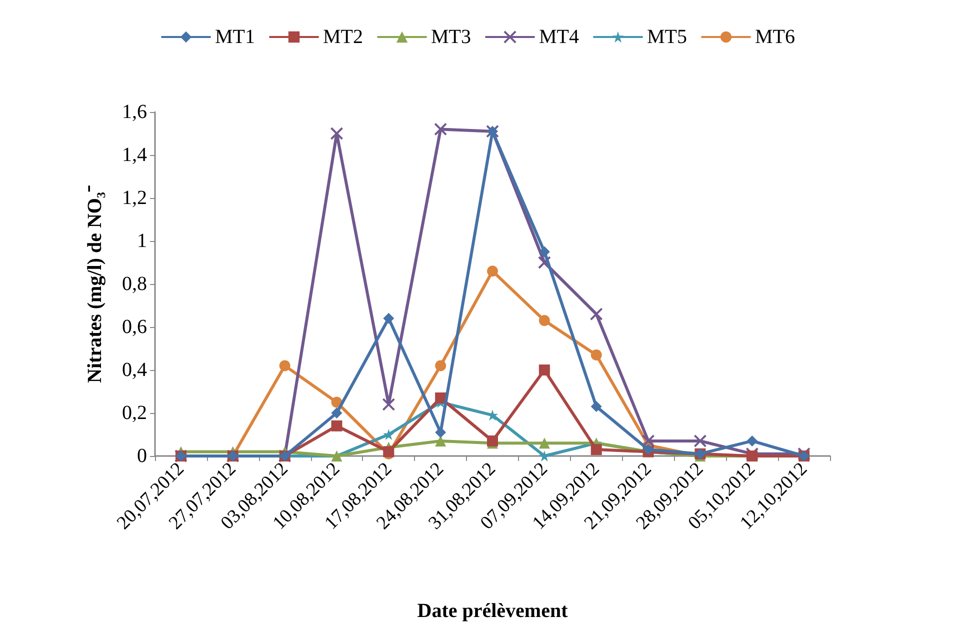 The image size is (956, 626). Describe the element at coordinates (134, 155) in the screenshot. I see `y-tick-label: 1,4` at that location.